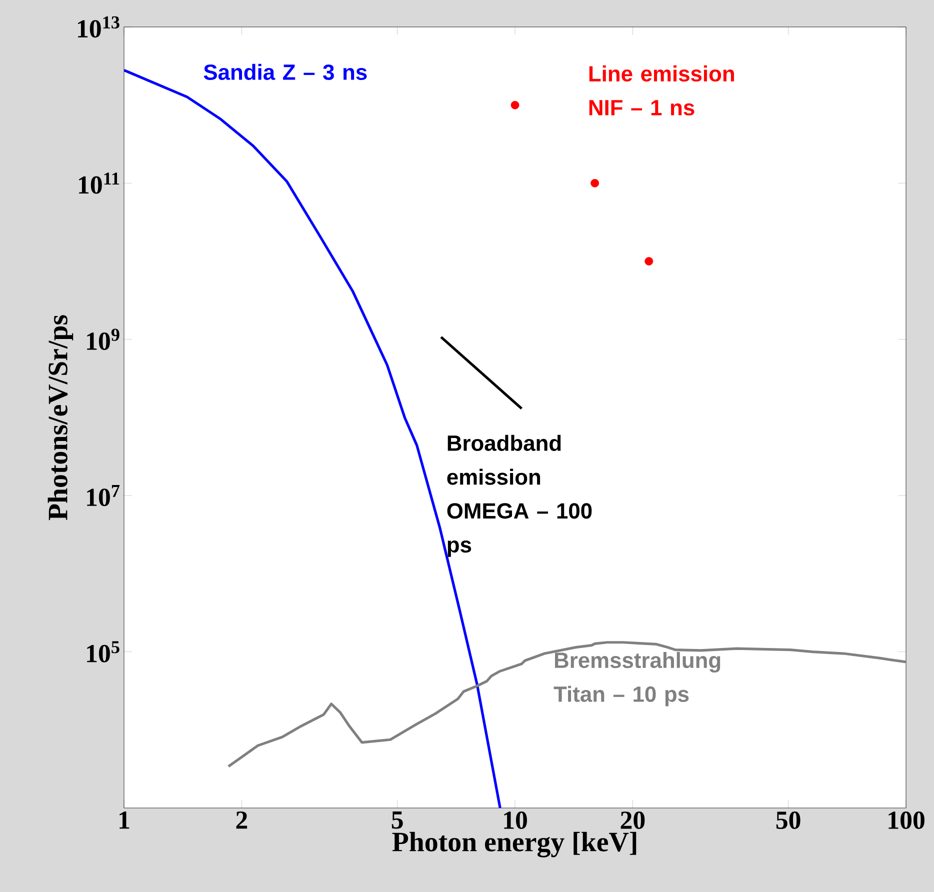 The height and width of the screenshot is (892, 934). I want to click on text: Line emission NIF – 1 ns, so click(661, 90).